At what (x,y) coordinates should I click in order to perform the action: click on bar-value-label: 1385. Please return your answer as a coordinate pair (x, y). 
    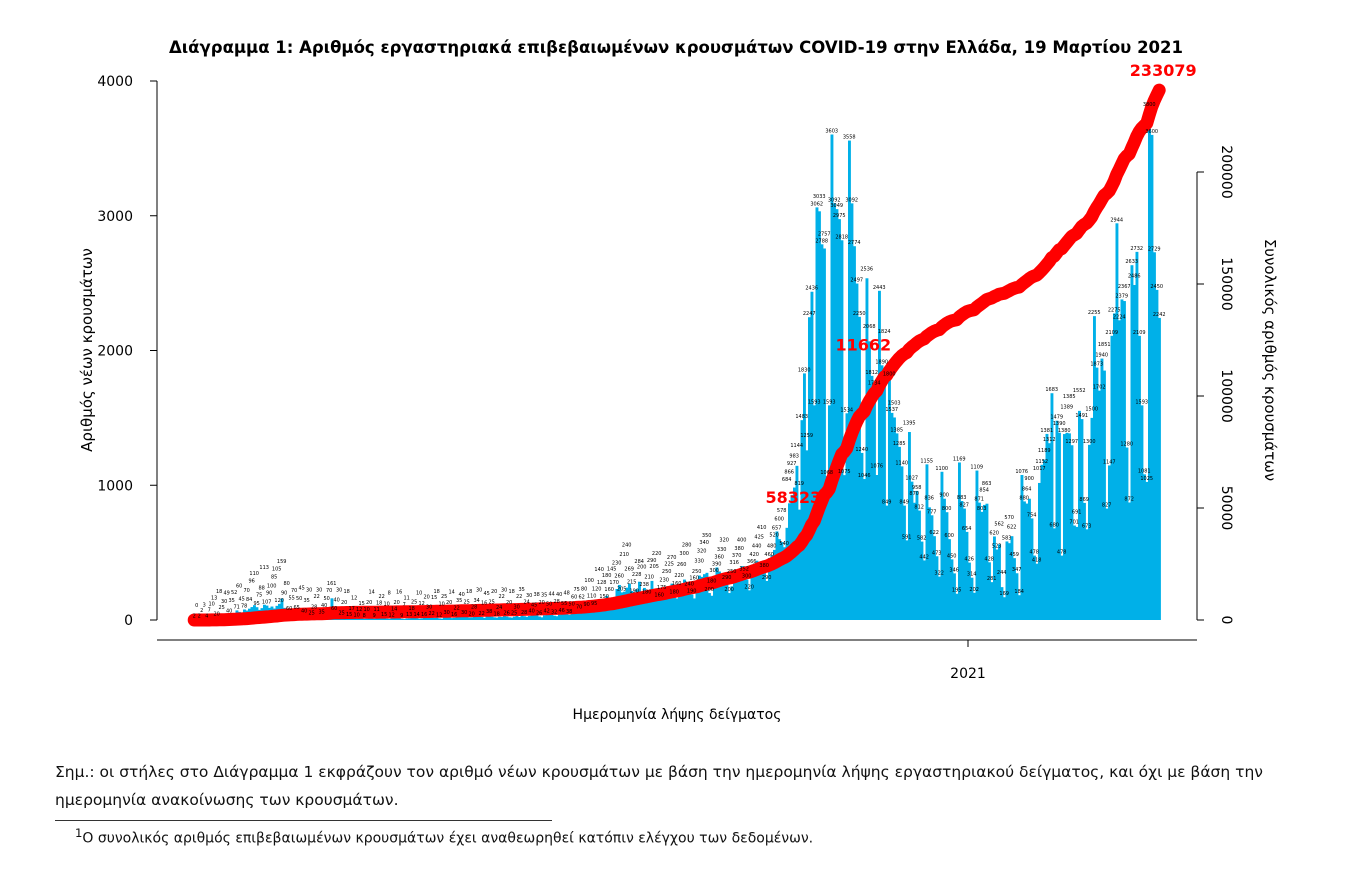
    Looking at the image, I should click on (1069, 397).